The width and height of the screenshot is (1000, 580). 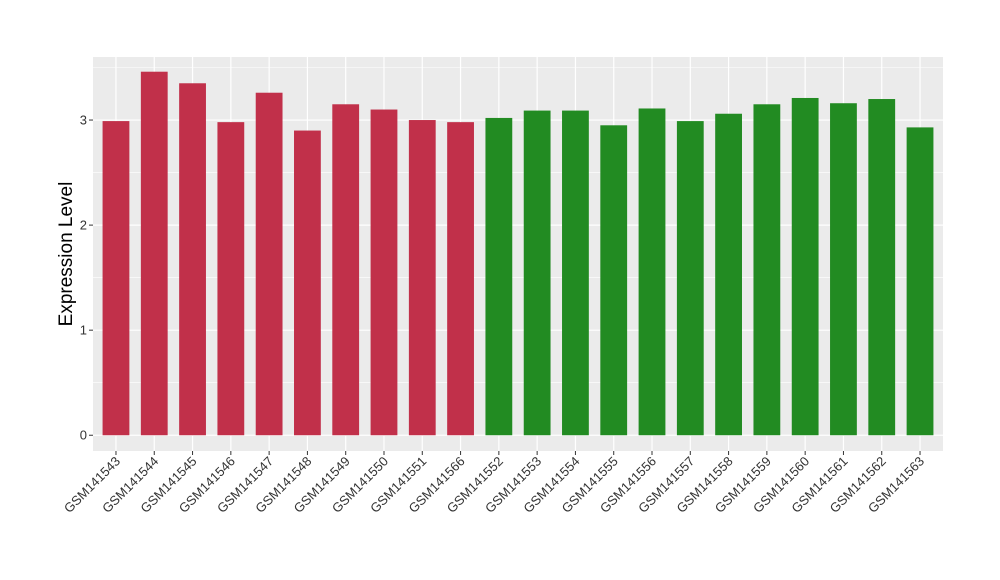 What do you see at coordinates (231, 279) in the screenshot?
I see `bar-GSM141546` at bounding box center [231, 279].